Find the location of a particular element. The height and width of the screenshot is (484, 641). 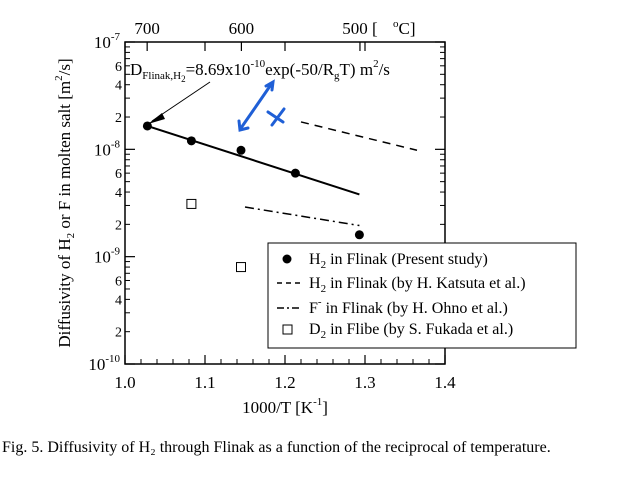

fit-line is located at coordinates (253, 160).